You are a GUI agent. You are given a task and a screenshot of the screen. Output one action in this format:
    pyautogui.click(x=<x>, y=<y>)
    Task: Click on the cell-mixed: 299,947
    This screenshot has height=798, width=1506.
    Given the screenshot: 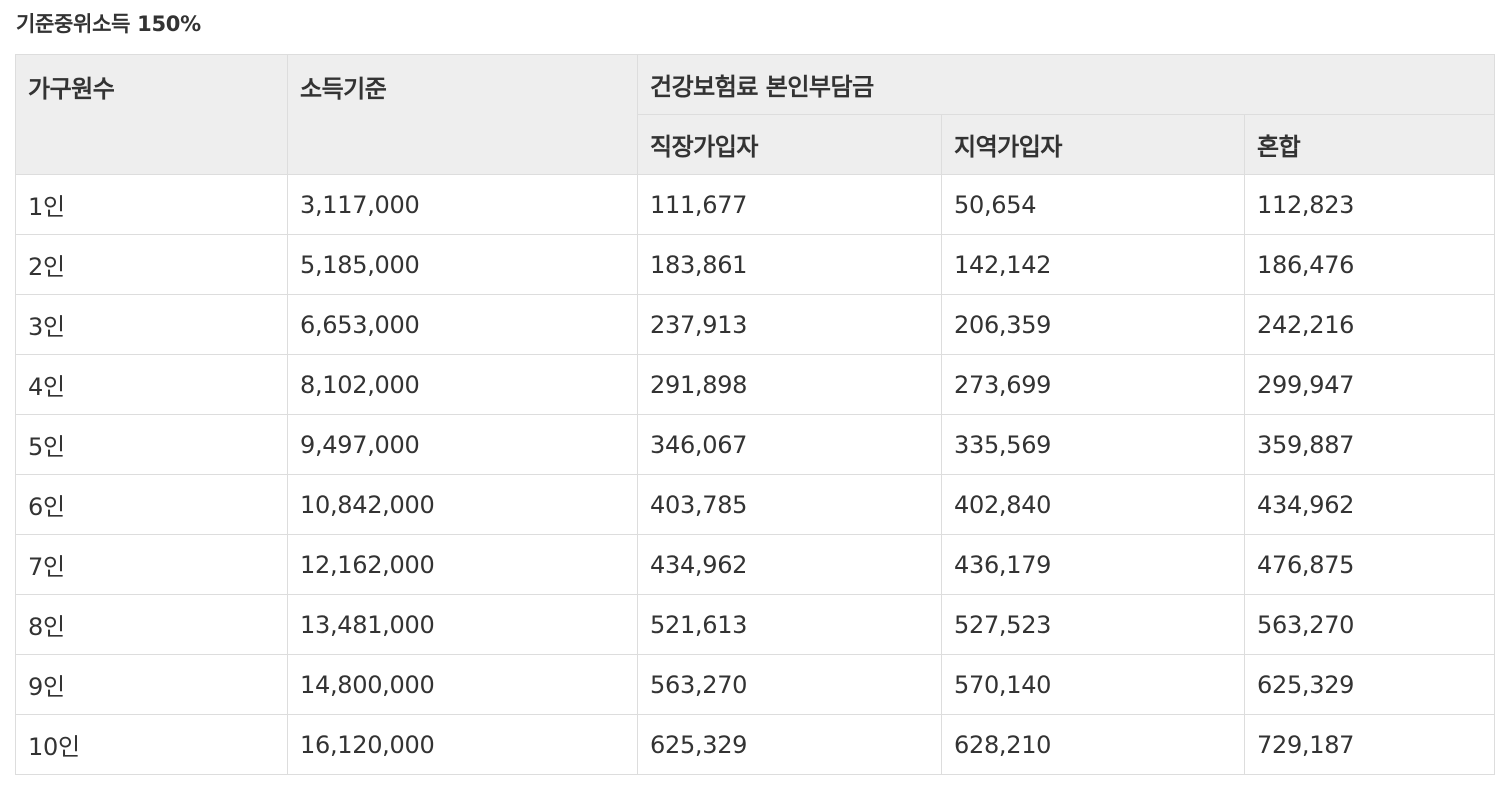 What is the action you would take?
    pyautogui.click(x=1369, y=384)
    